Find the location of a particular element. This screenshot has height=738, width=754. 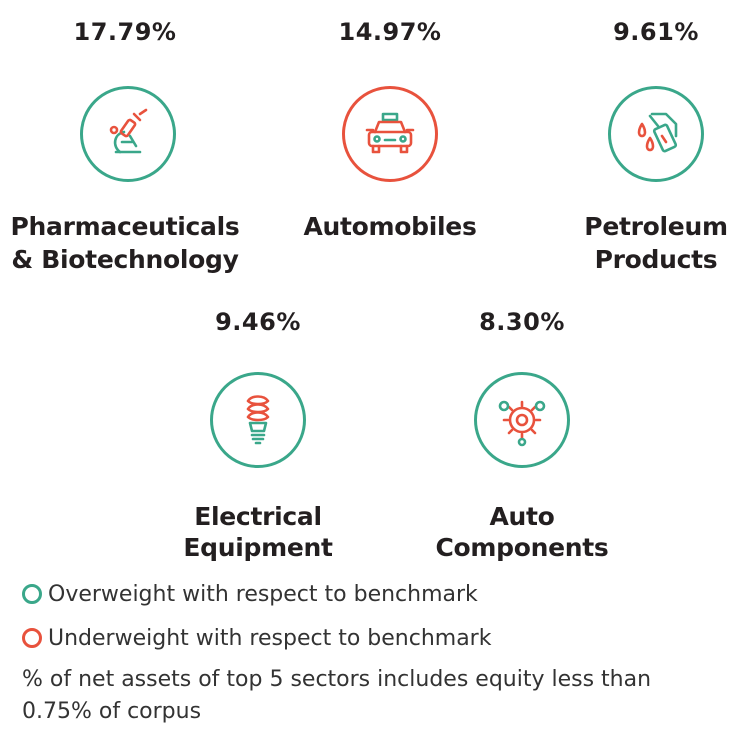

sector-name-line1: Pharmaceuticals is located at coordinates (125, 226).